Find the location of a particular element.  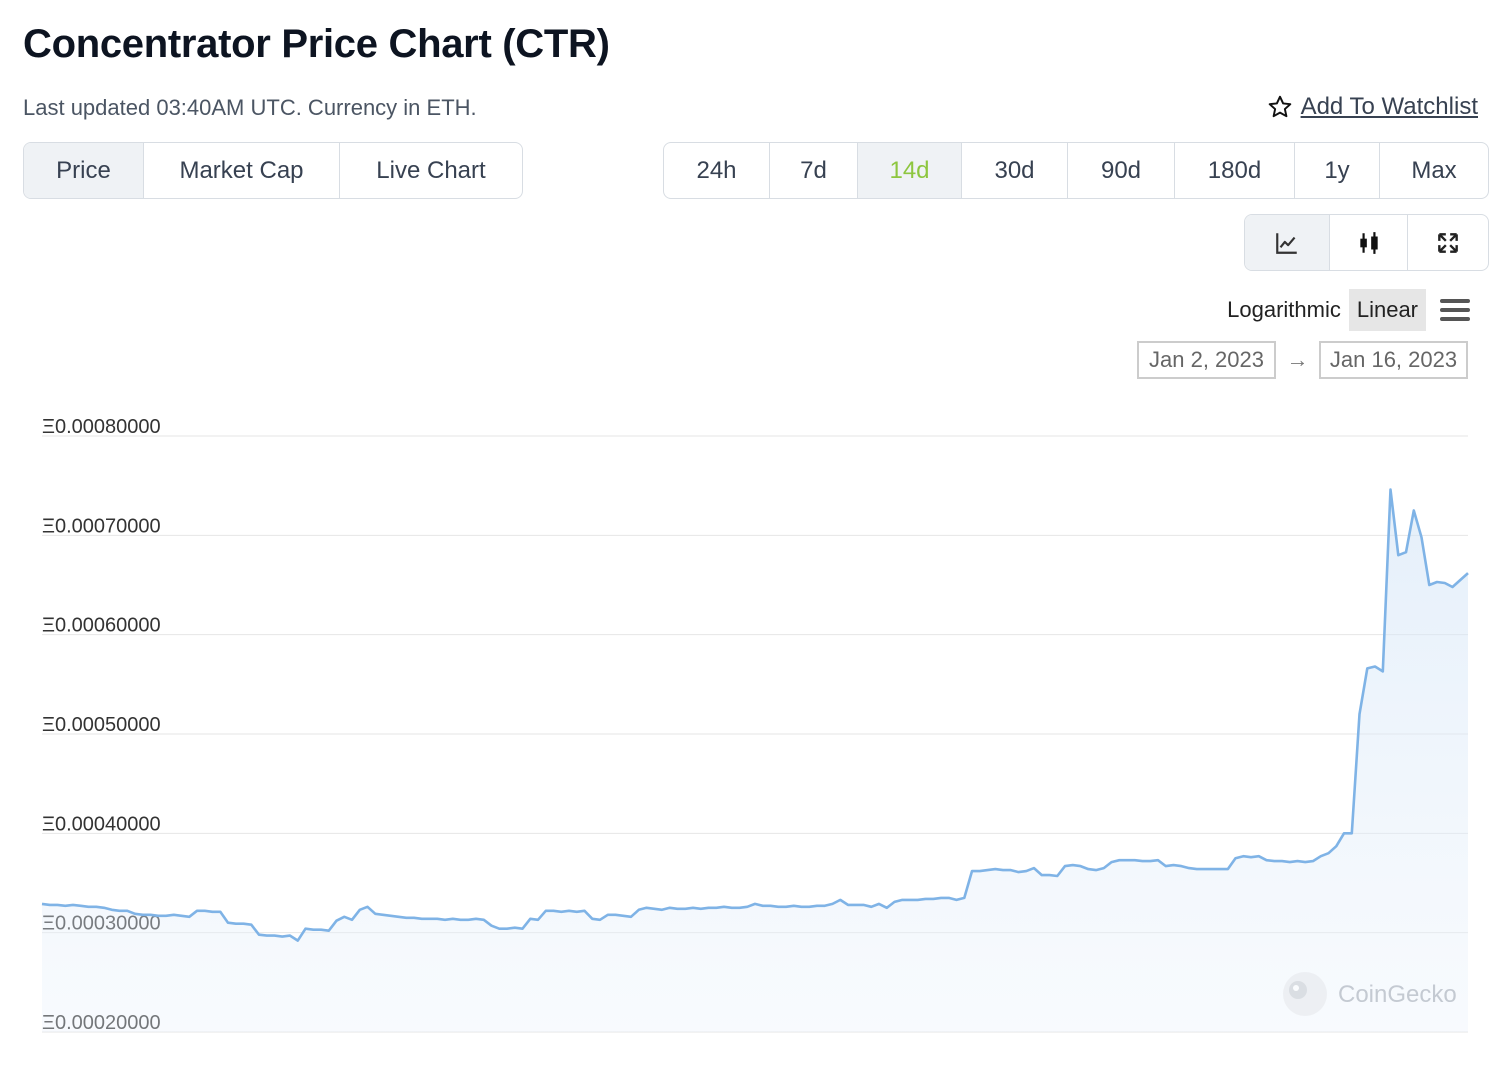

tab-price: Price is located at coordinates (84, 170).